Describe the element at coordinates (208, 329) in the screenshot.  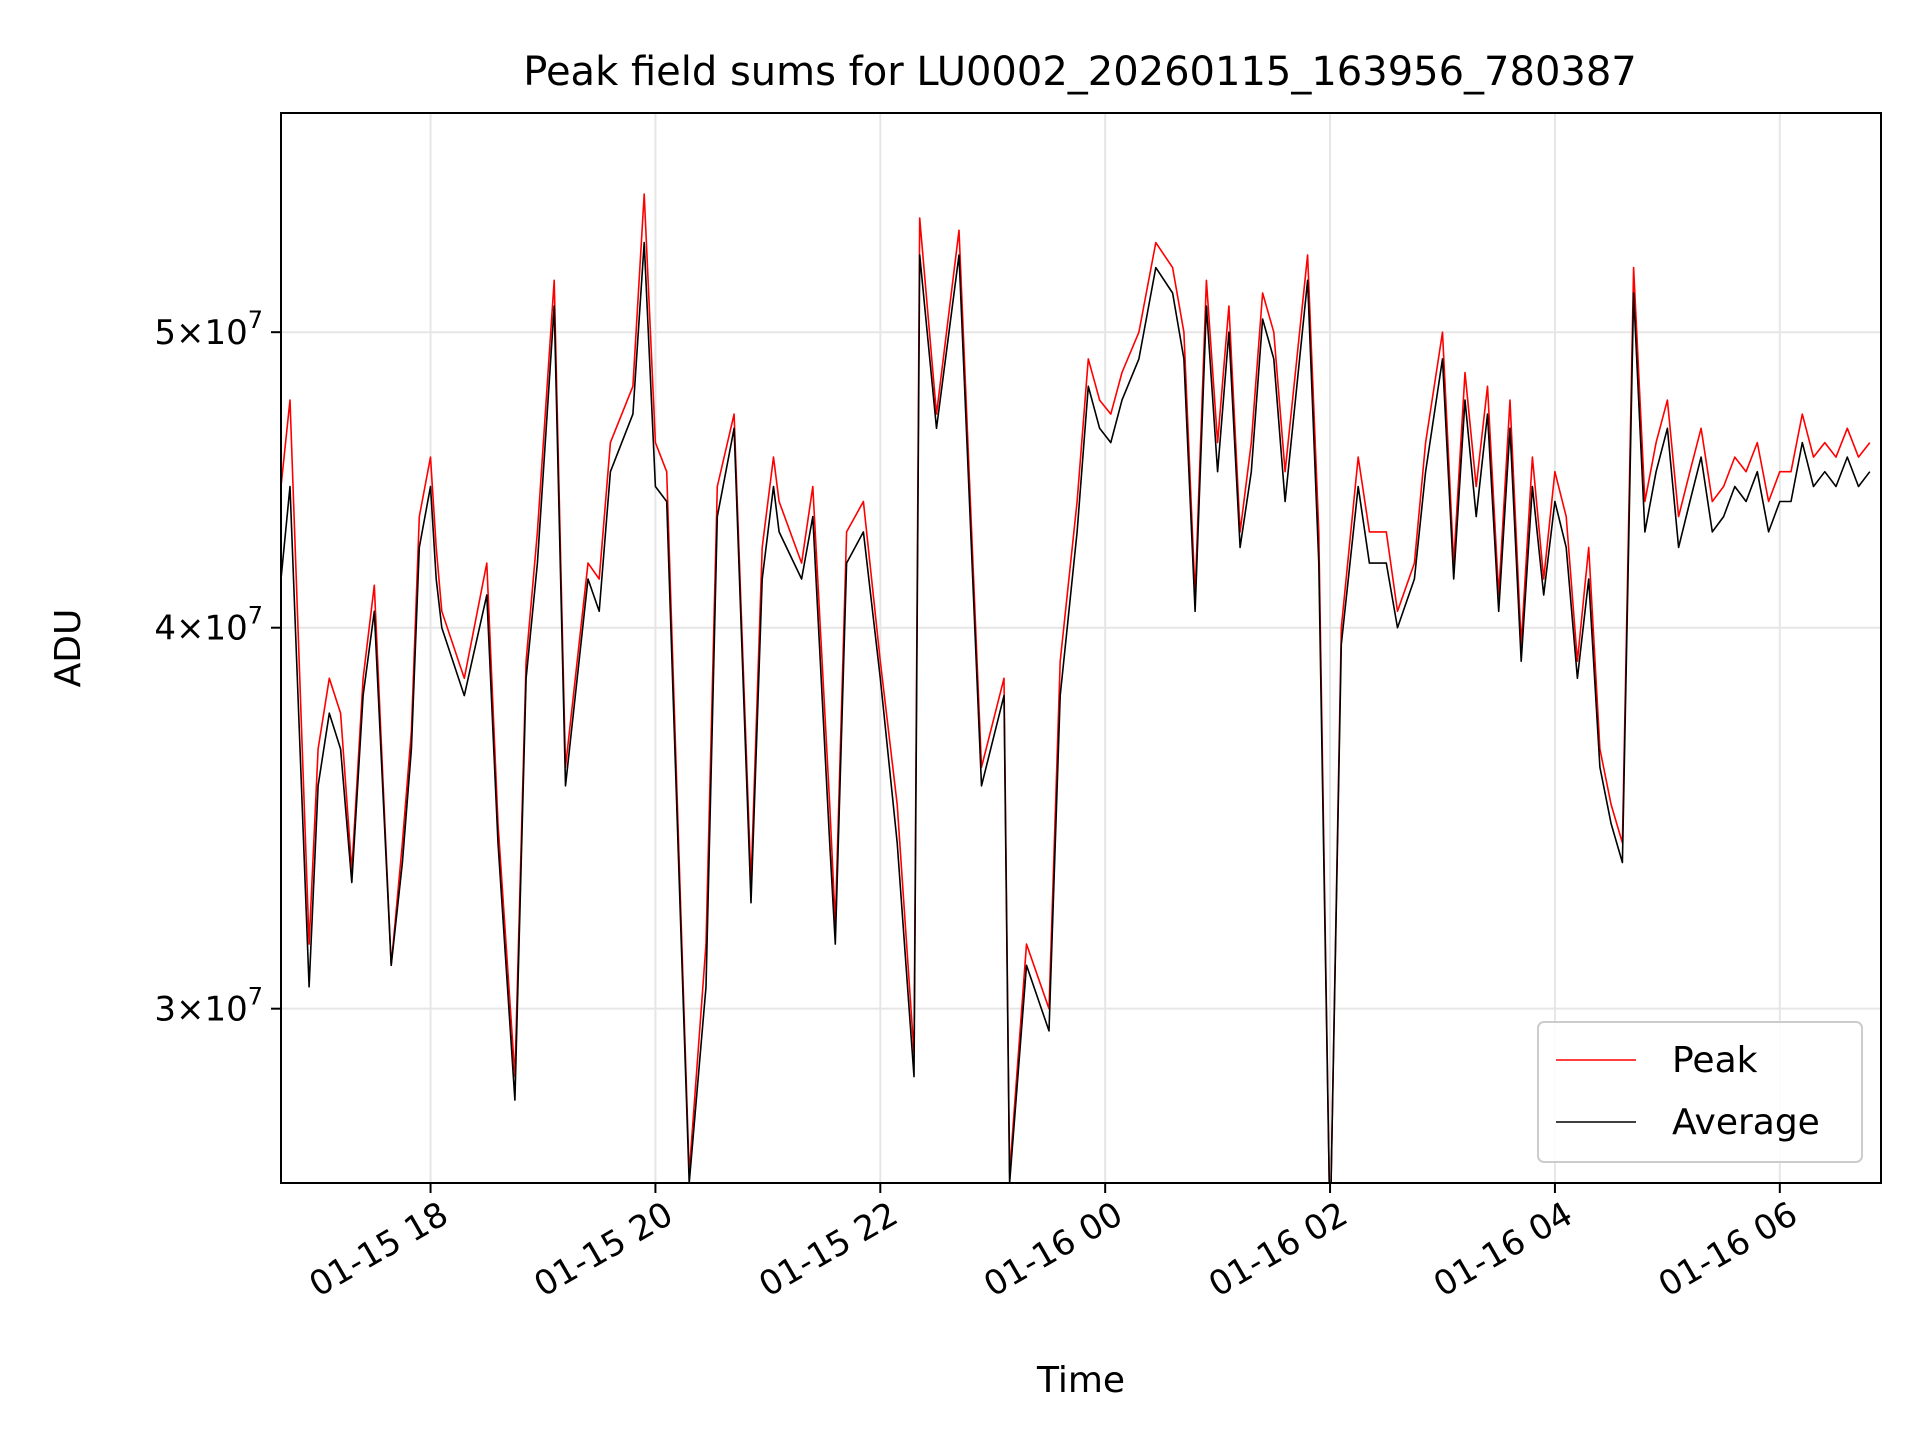
I see `y-tick-label: 5×107` at that location.